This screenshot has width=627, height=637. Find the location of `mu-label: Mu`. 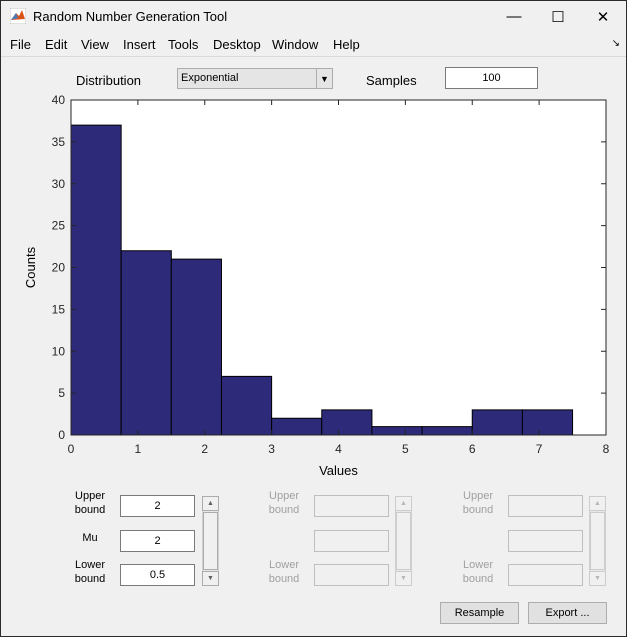

mu-label: Mu is located at coordinates (90, 538).